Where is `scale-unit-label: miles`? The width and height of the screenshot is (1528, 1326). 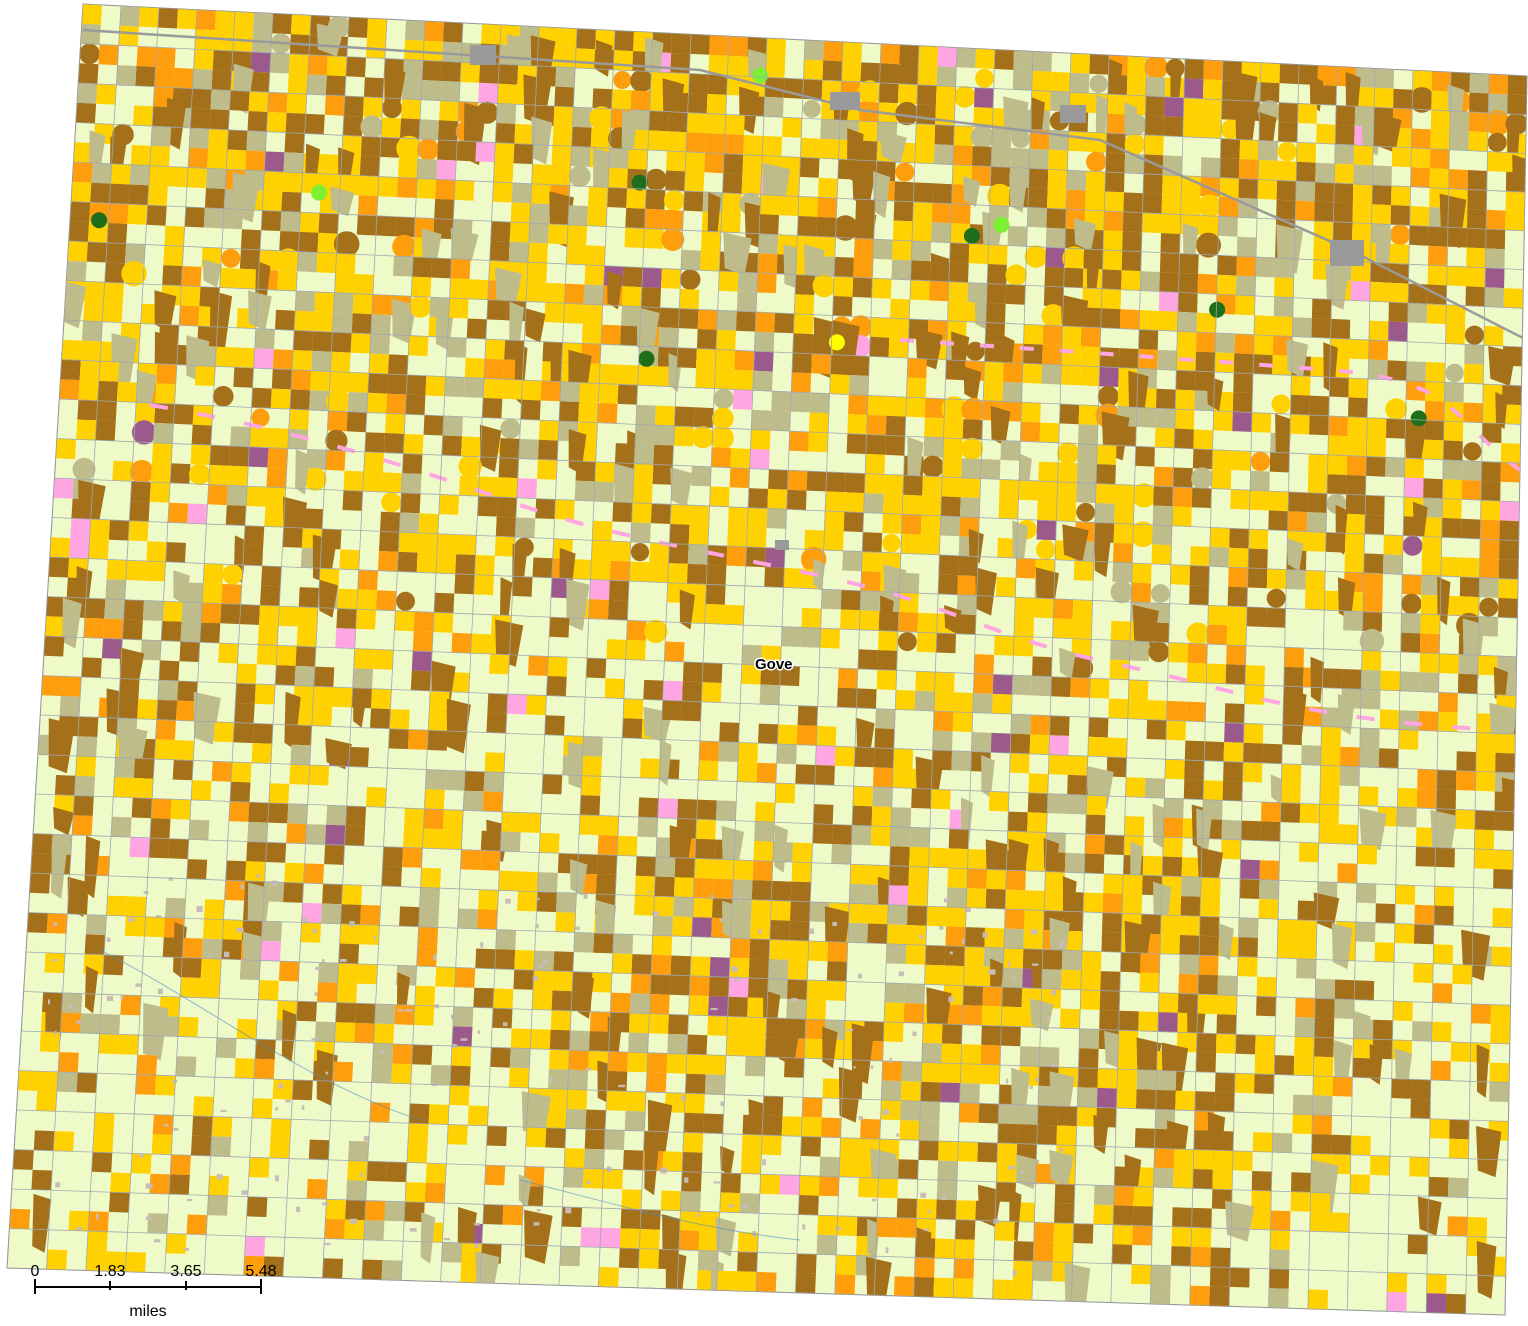 scale-unit-label: miles is located at coordinates (147, 1311).